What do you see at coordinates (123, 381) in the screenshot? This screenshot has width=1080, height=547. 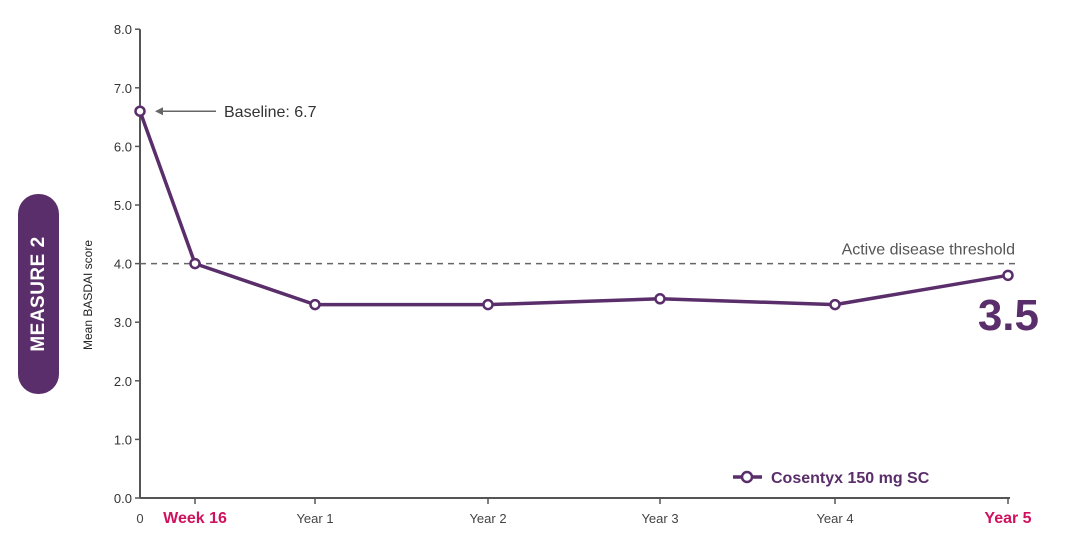 I see `y-tick-label: 2.0` at bounding box center [123, 381].